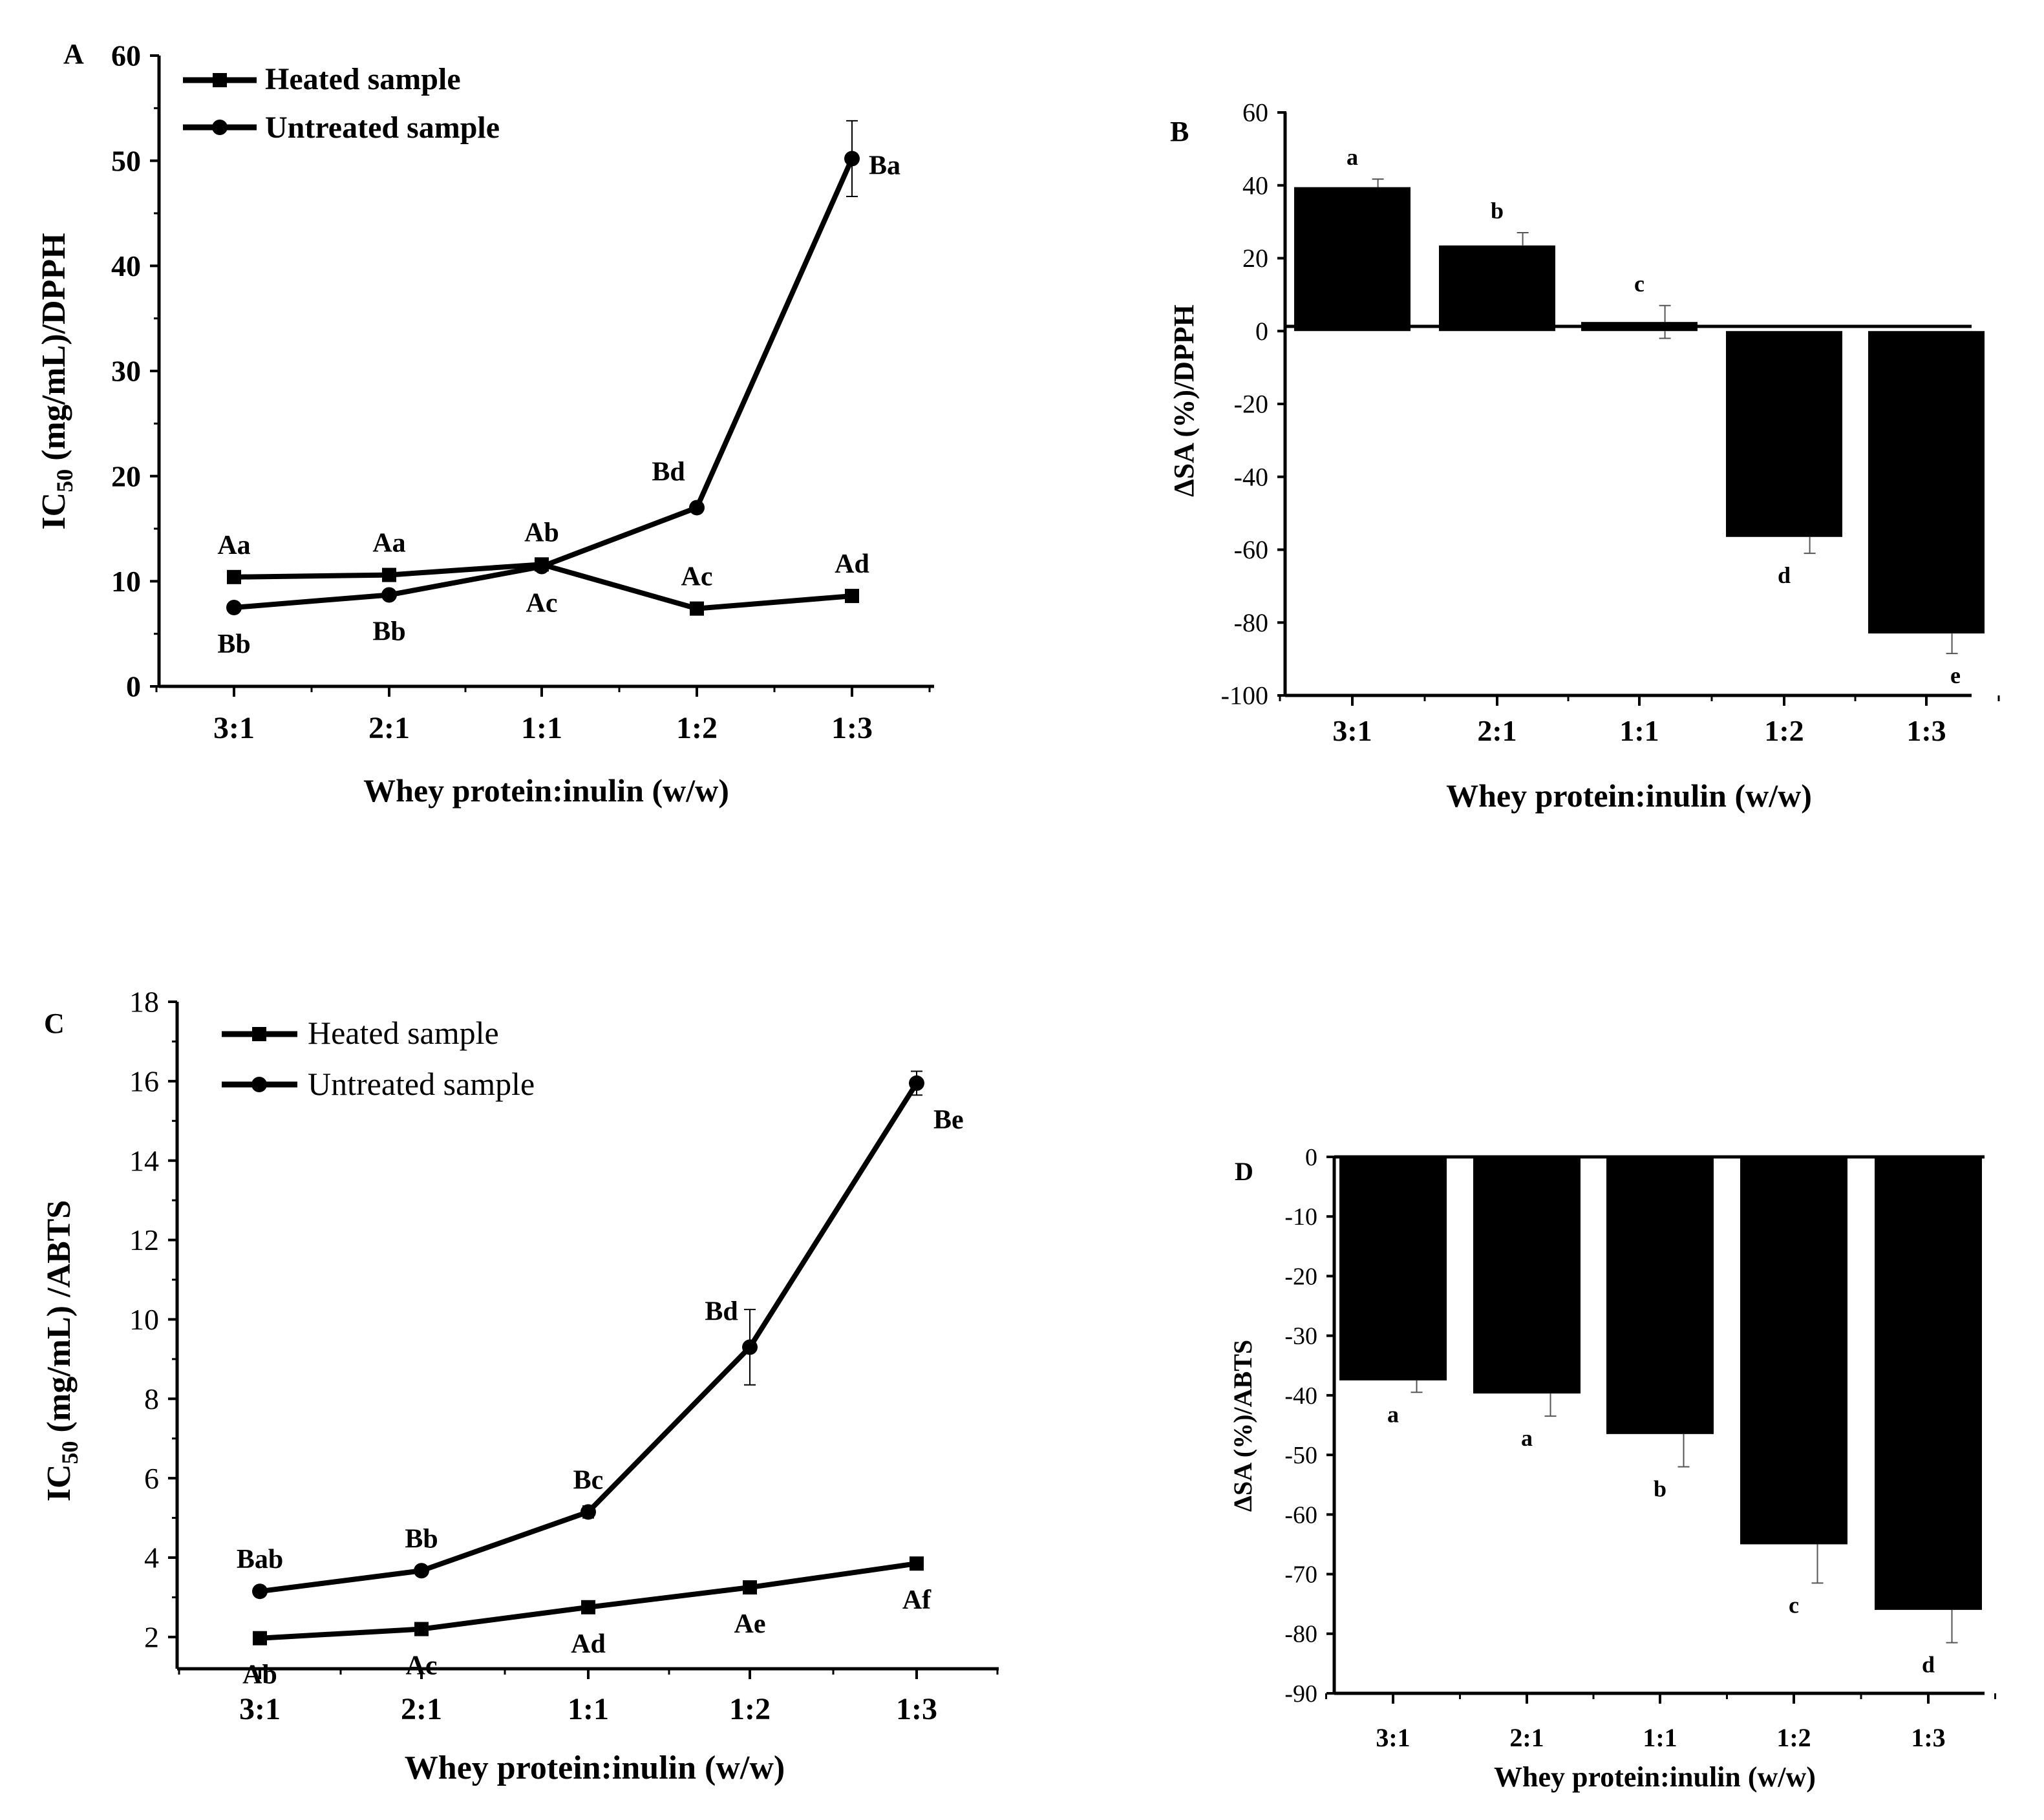  What do you see at coordinates (1956, 675) in the screenshot?
I see `significance-letter: e` at bounding box center [1956, 675].